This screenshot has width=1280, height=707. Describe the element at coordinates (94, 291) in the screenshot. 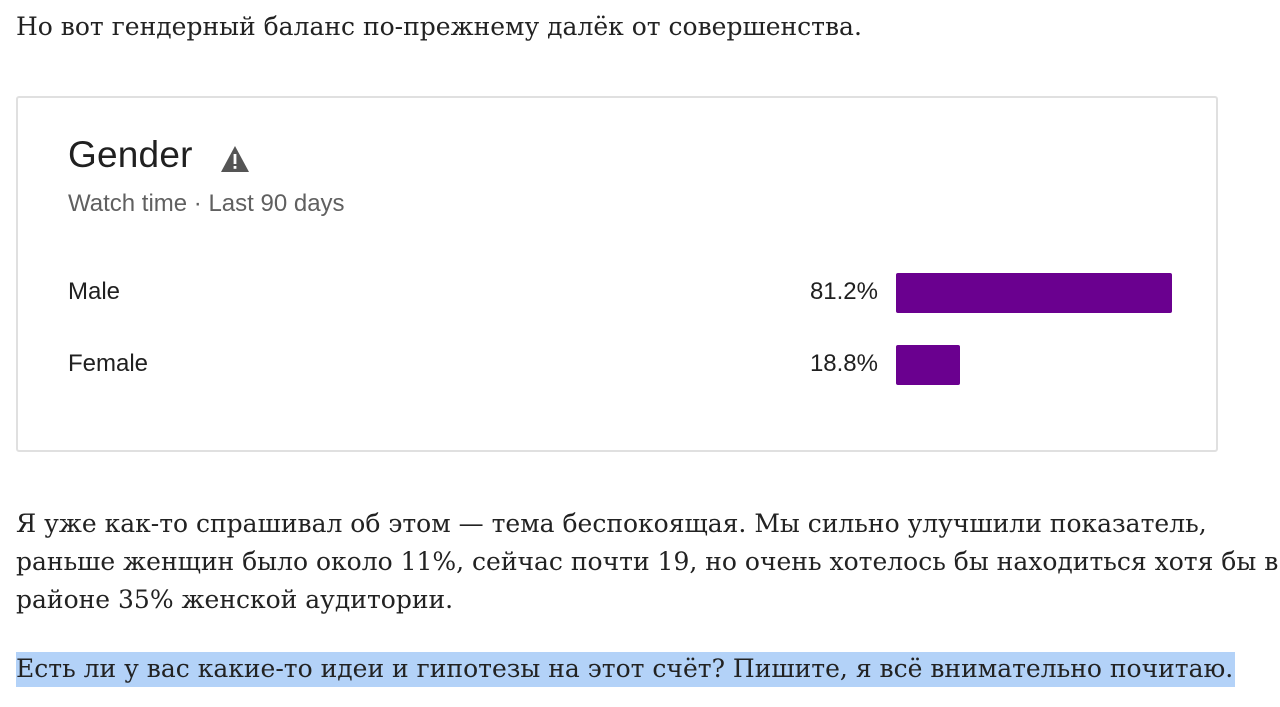

I see `bar-label-male: Male` at that location.